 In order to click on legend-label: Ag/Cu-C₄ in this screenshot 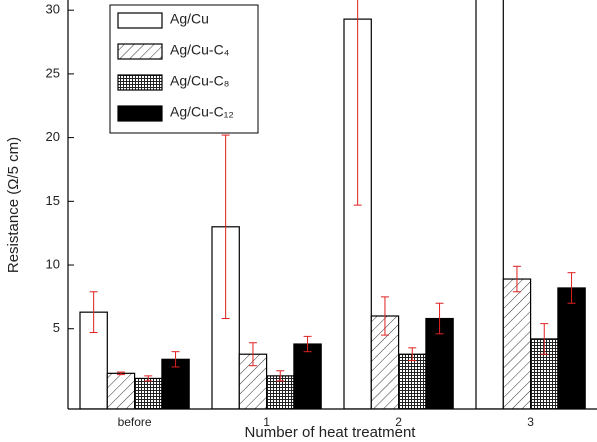, I will do `click(200, 50)`.